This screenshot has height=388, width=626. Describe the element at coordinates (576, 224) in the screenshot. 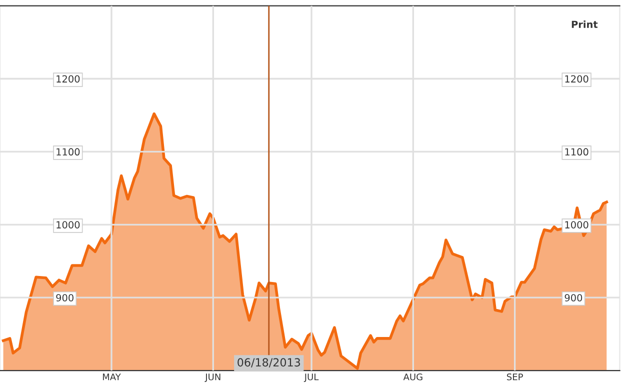

I see `y2-tick-label: 1000` at that location.